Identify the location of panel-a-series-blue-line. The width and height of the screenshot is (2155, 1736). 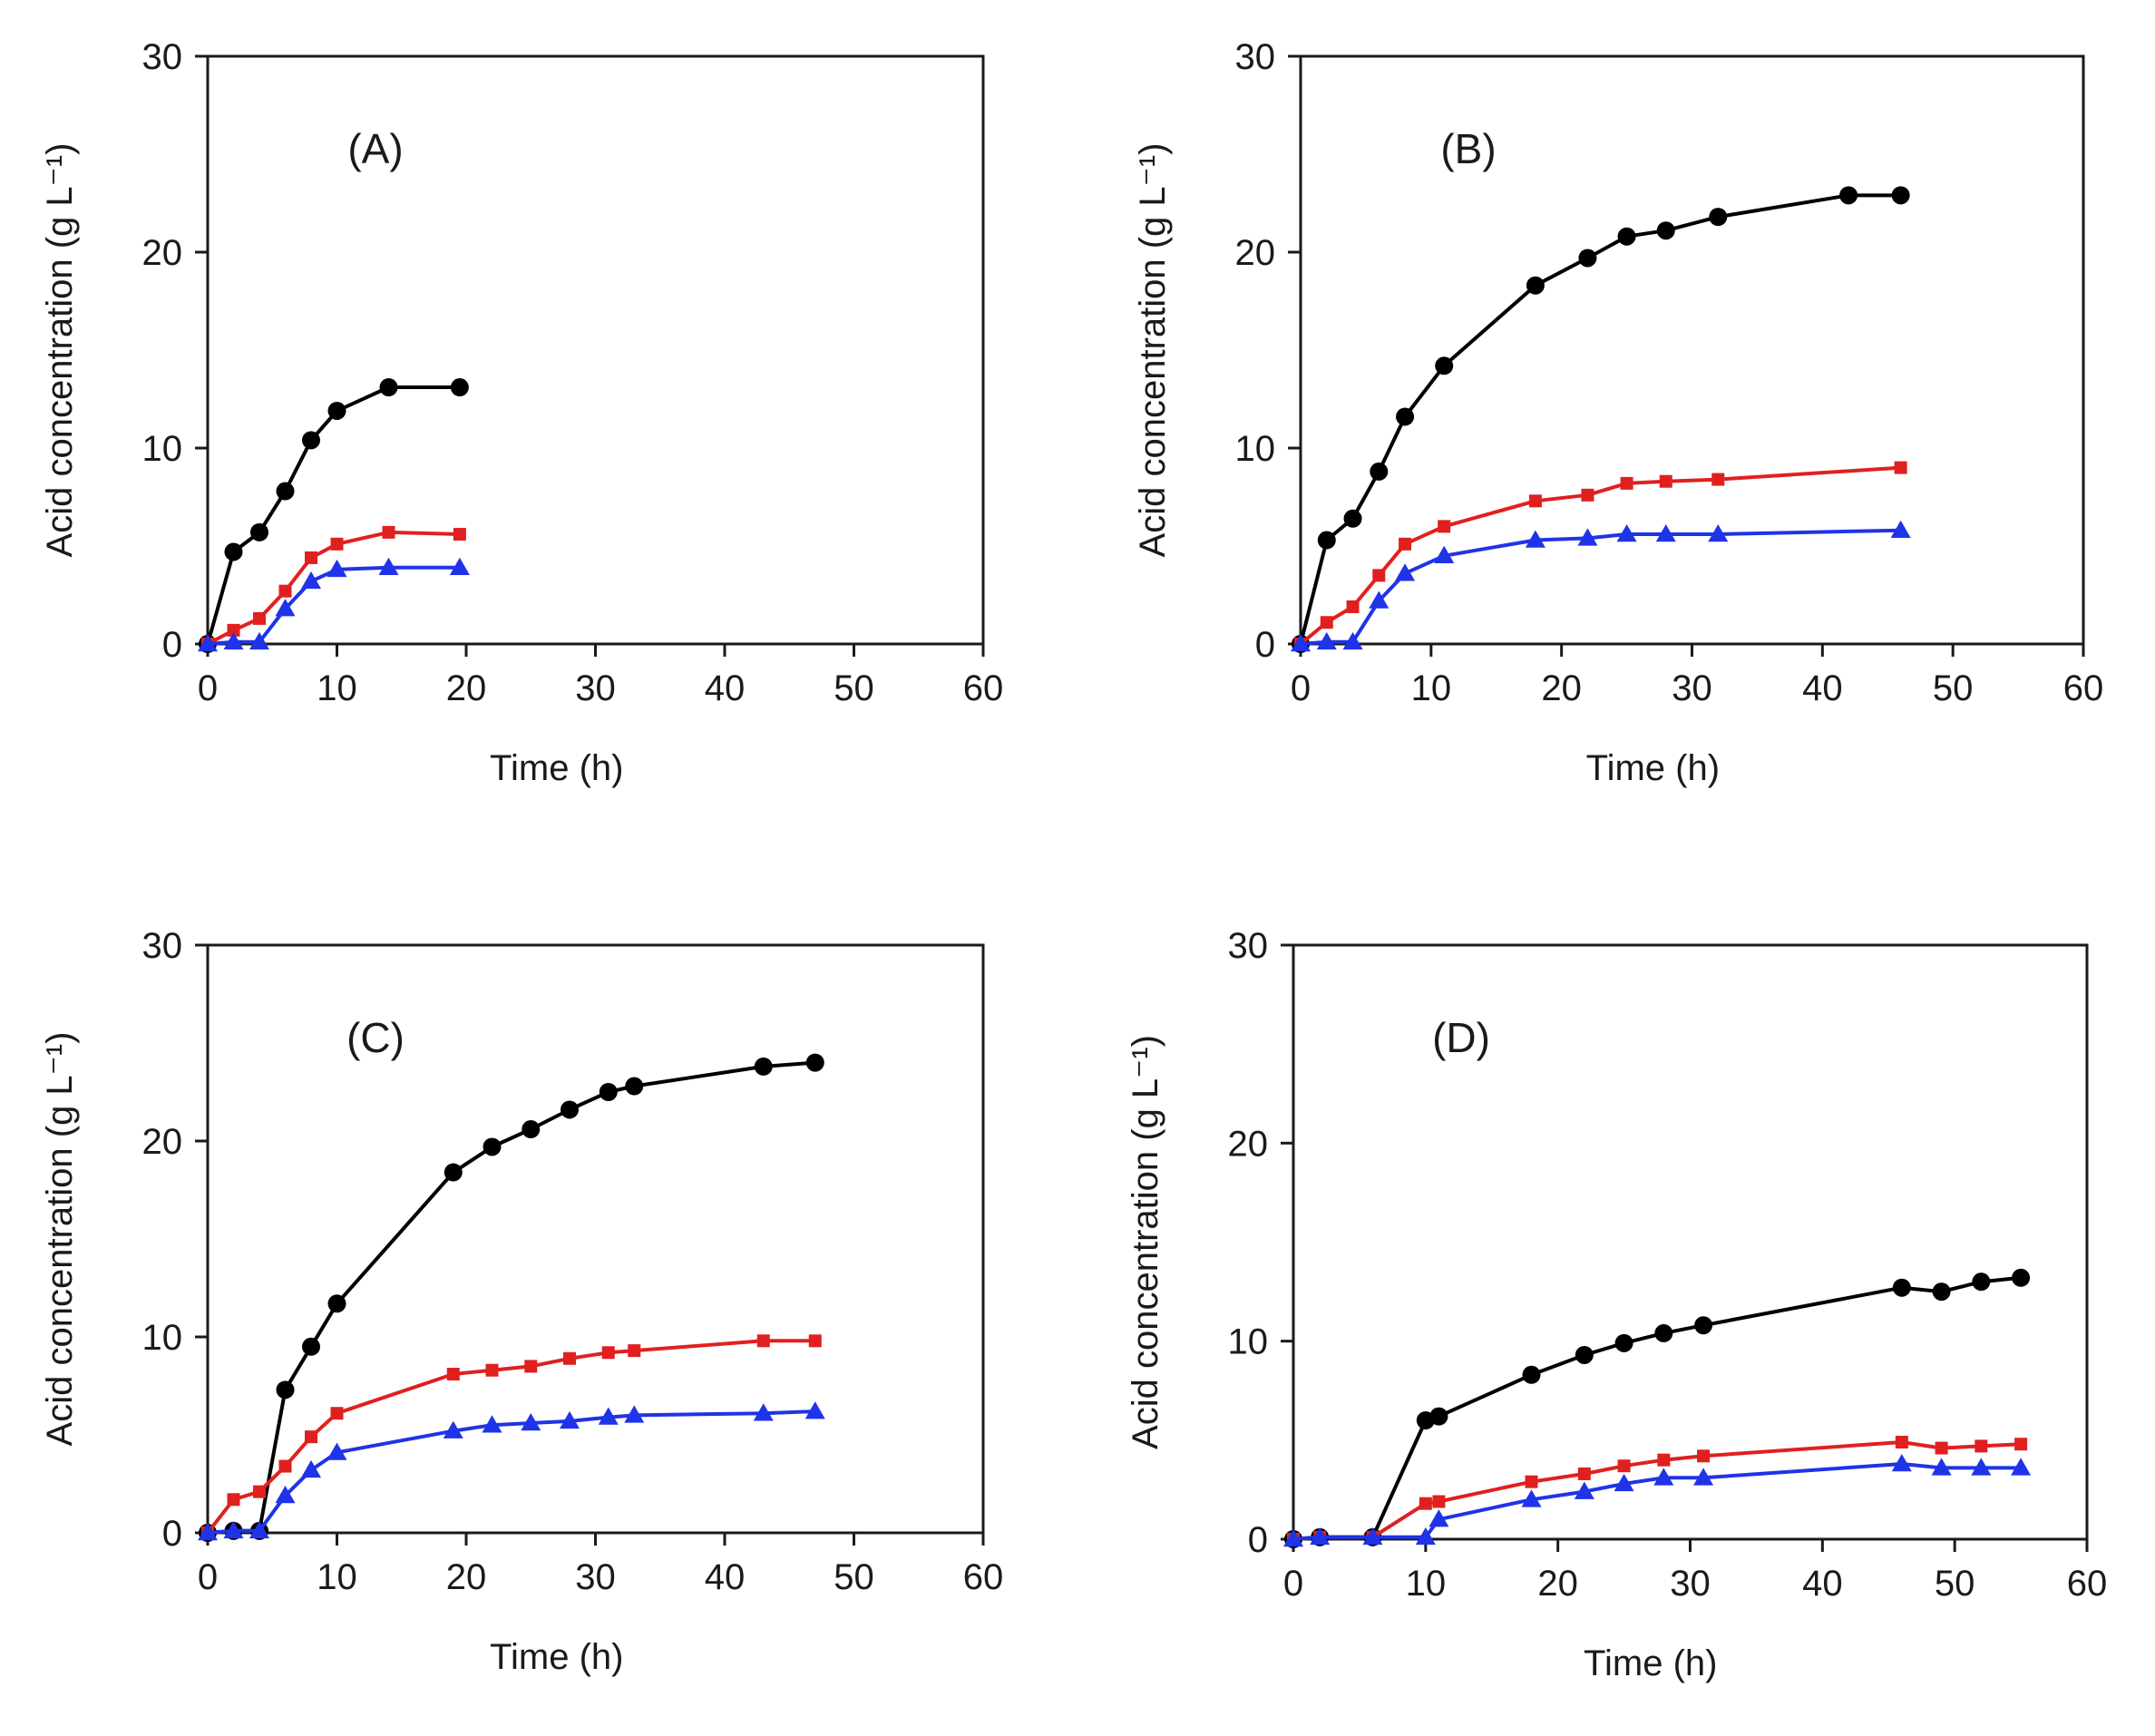
(333, 605).